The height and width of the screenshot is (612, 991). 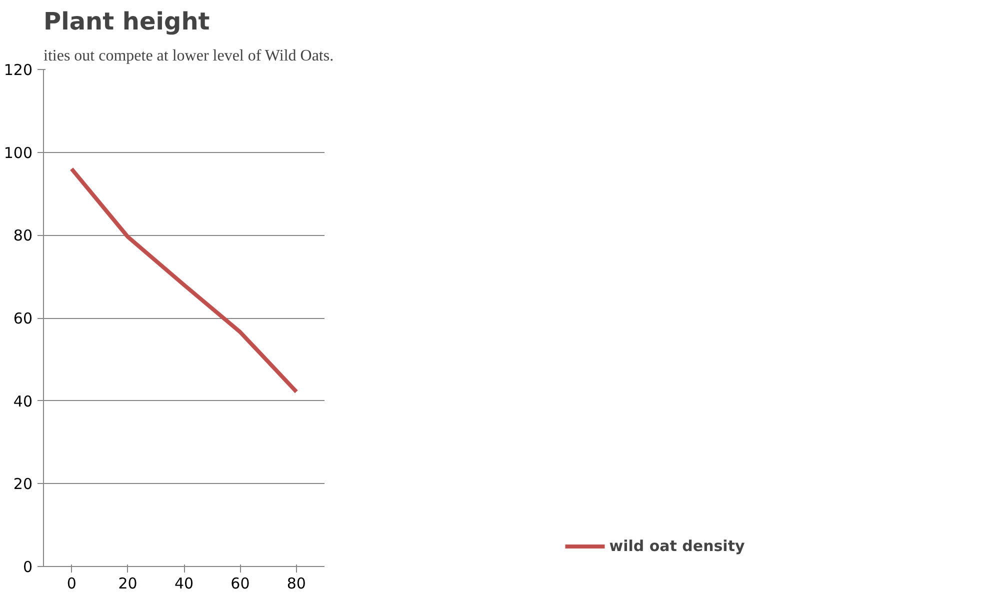 What do you see at coordinates (184, 583) in the screenshot?
I see `x-tick-label: 40` at bounding box center [184, 583].